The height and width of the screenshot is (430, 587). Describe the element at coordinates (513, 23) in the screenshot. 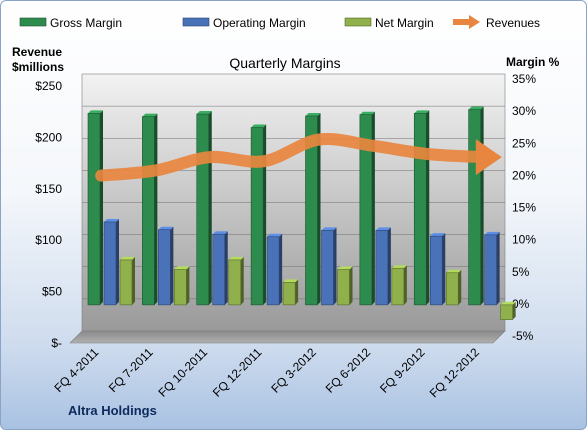

I see `legend-label: Revenues` at that location.